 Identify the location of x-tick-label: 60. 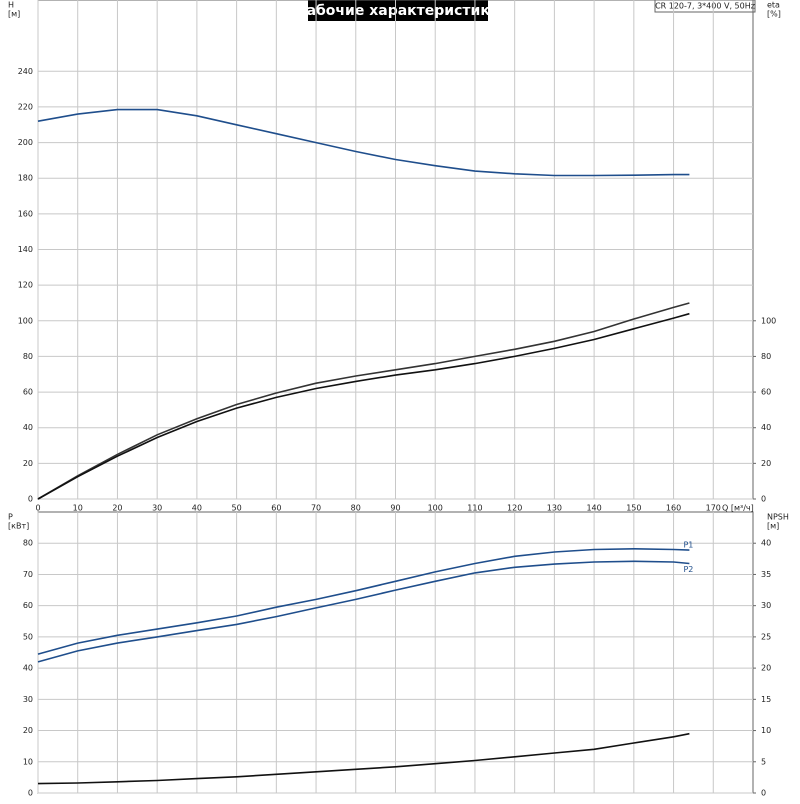
(276, 508).